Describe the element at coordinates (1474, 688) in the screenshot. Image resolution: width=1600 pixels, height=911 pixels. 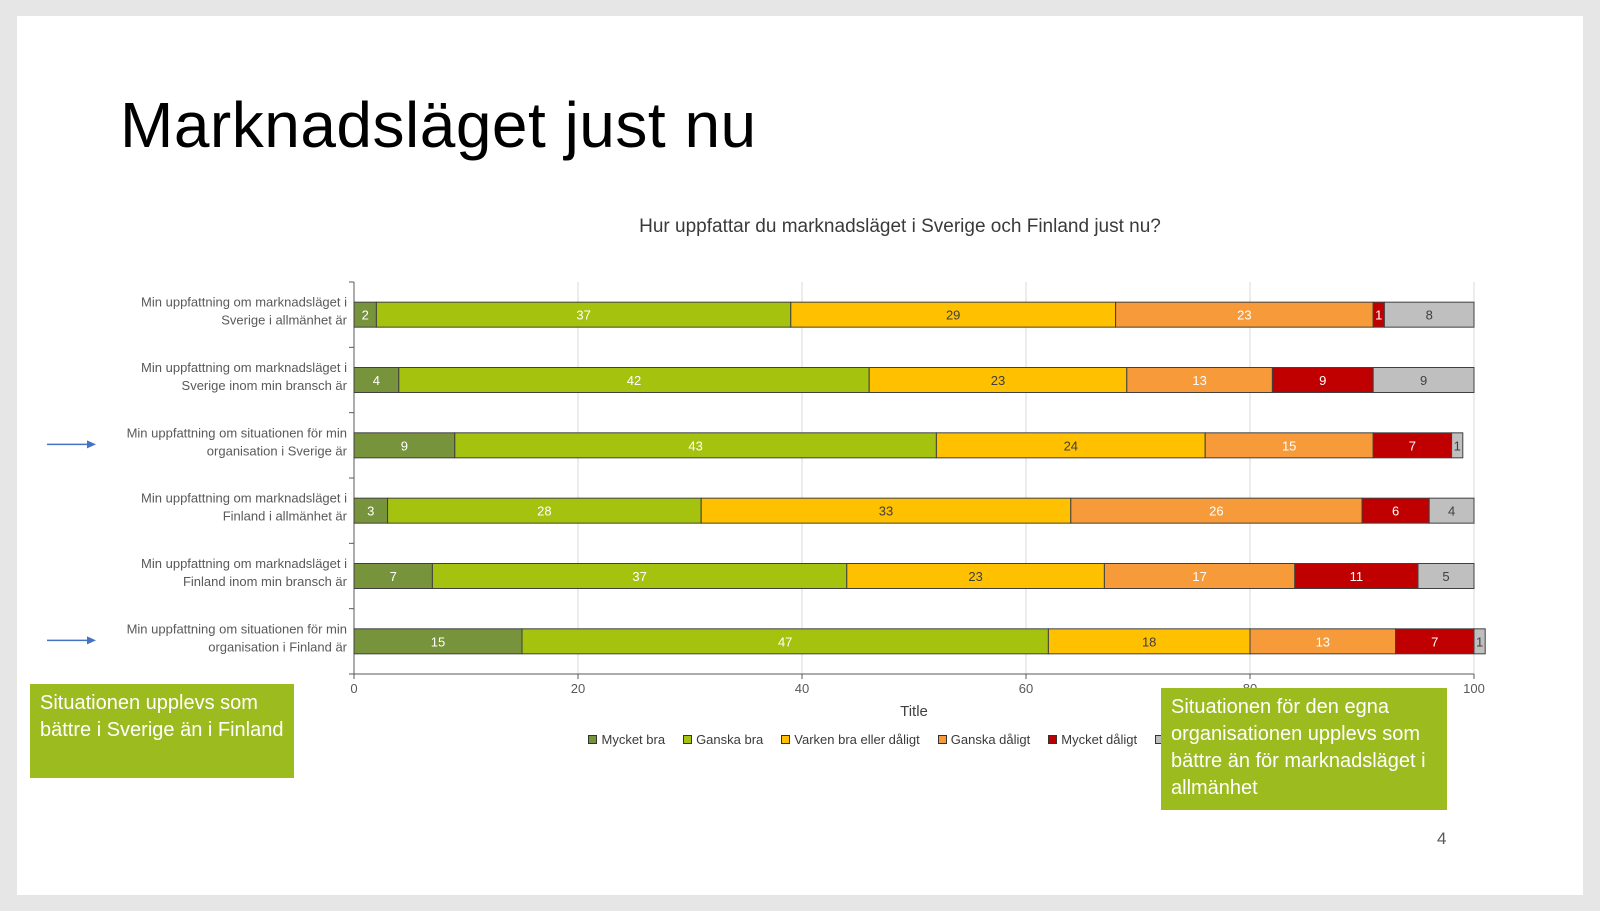
I see `x-tick-label: 100` at that location.